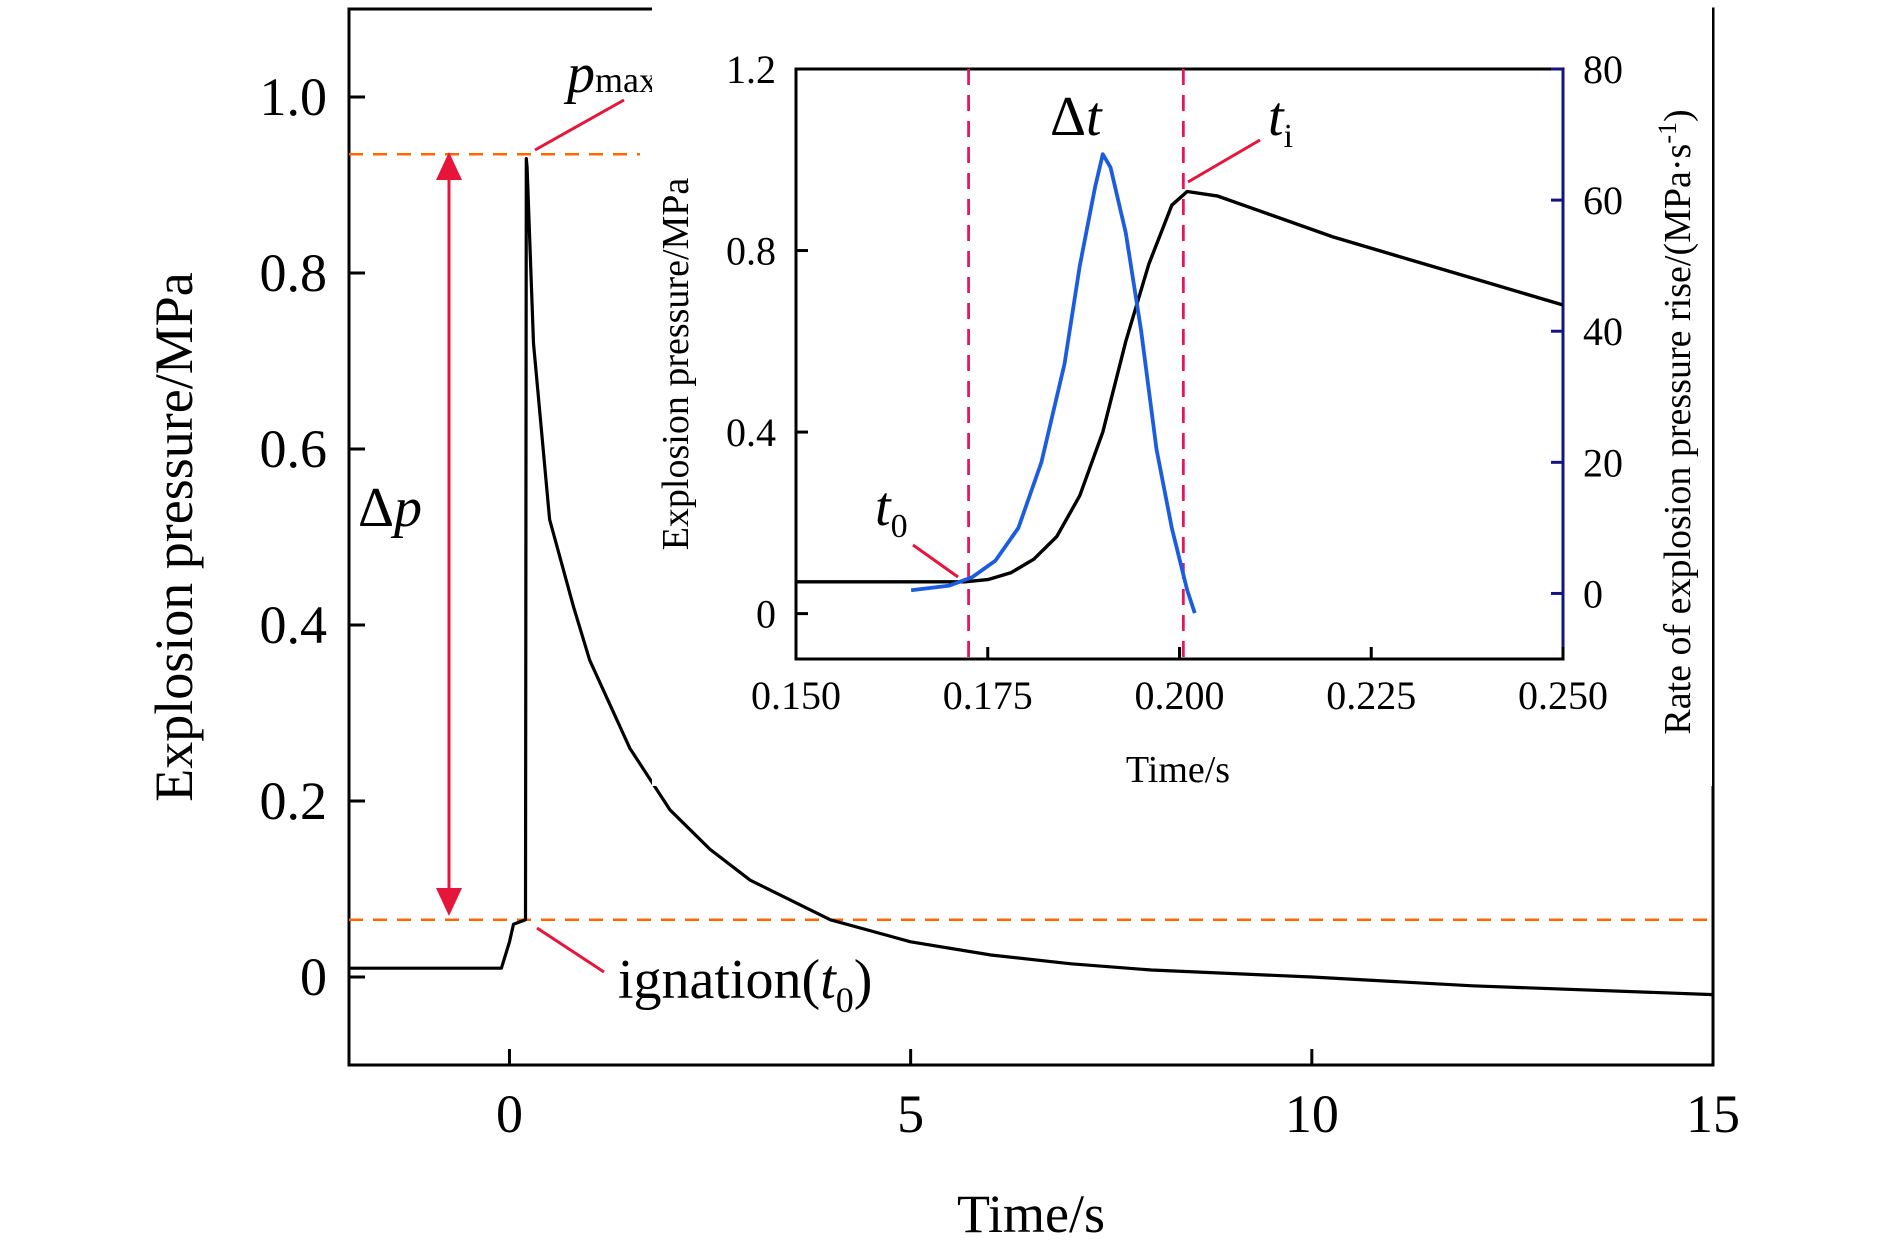 Image resolution: width=1890 pixels, height=1250 pixels. I want to click on main-x-ticks: 0 5 10 15, so click(1118, 1096).